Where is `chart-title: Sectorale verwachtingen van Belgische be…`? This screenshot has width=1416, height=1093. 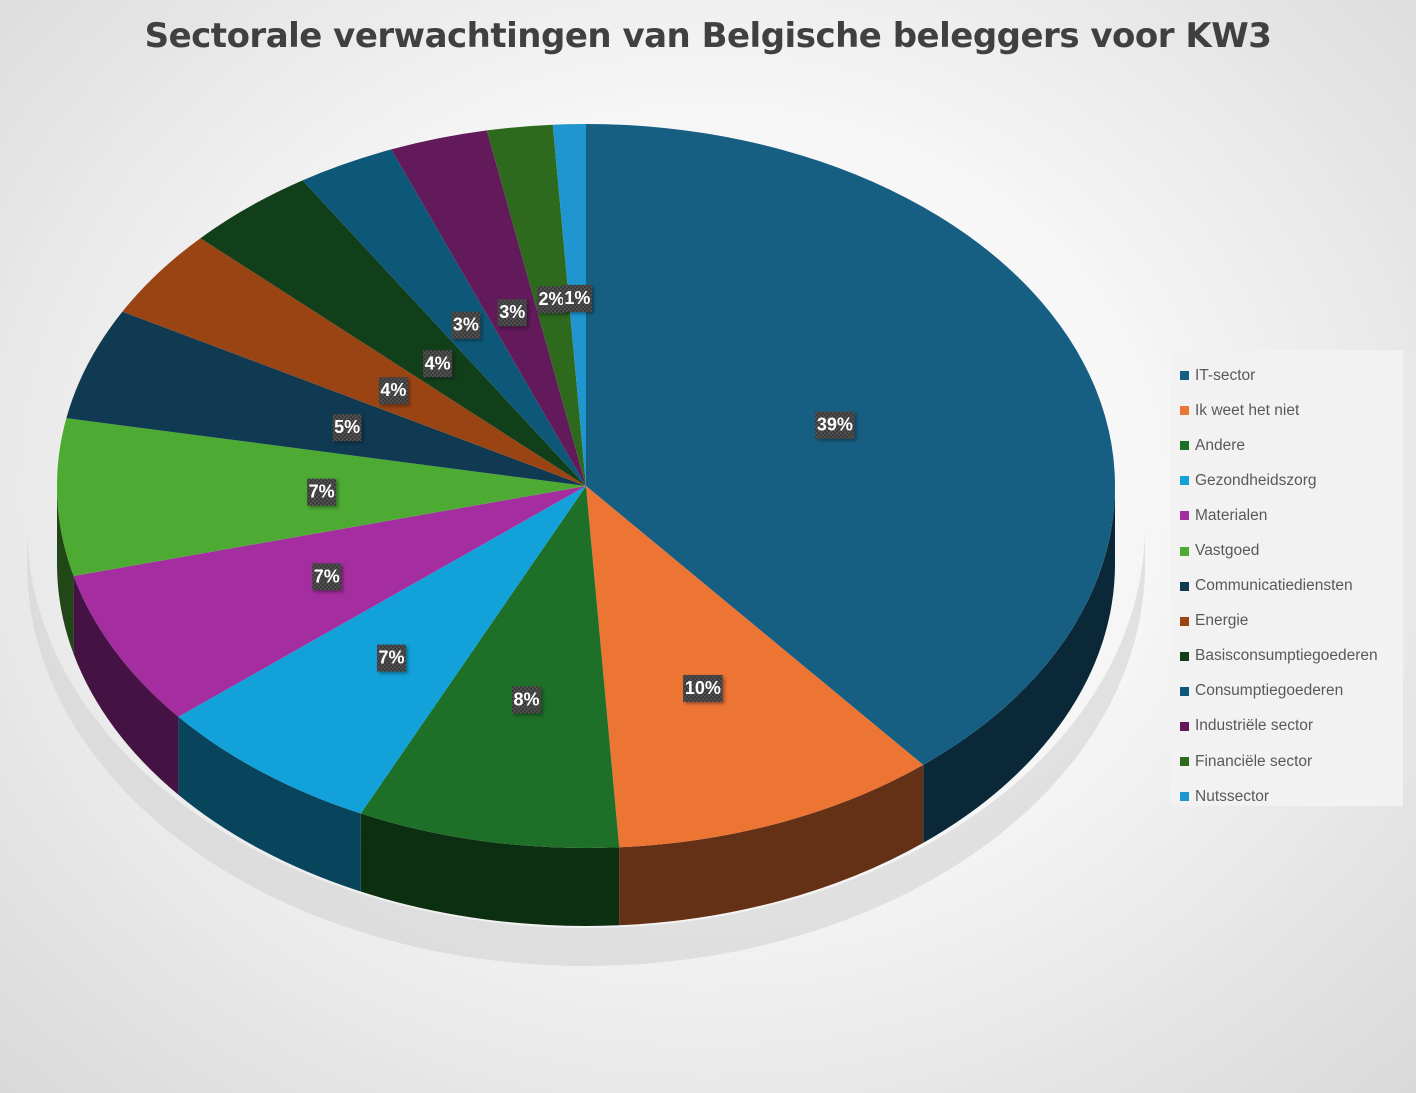 chart-title: Sectorale verwachtingen van Belgische be… is located at coordinates (708, 36).